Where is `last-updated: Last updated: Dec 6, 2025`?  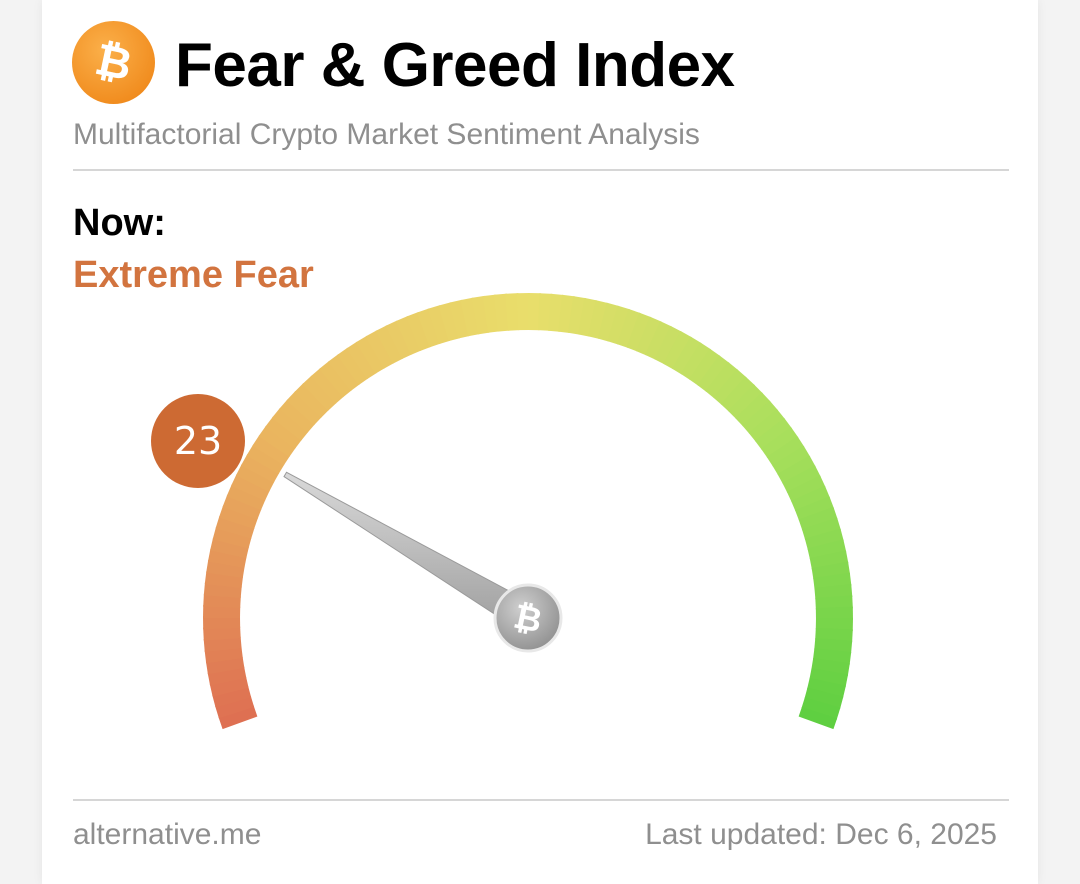
last-updated: Last updated: Dec 6, 2025 is located at coordinates (821, 834).